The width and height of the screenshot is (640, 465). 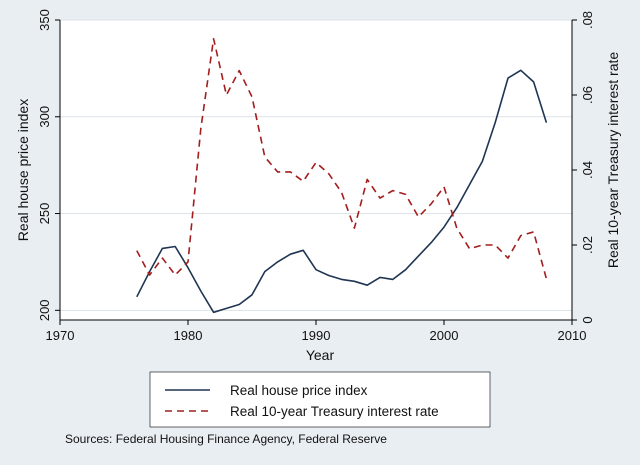 I want to click on y-left-tick-label: 250, so click(x=44, y=214).